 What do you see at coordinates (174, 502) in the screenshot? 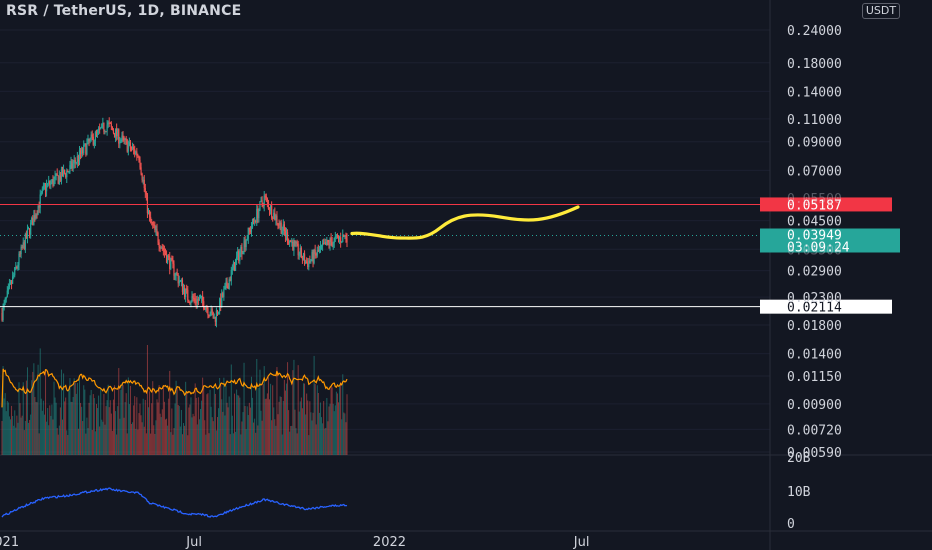
I see `lower-panel` at bounding box center [174, 502].